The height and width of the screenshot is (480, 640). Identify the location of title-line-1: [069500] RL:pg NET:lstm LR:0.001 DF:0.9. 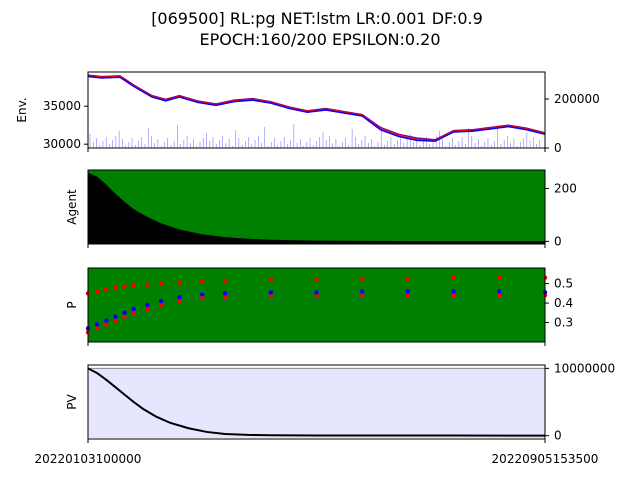
(317, 18).